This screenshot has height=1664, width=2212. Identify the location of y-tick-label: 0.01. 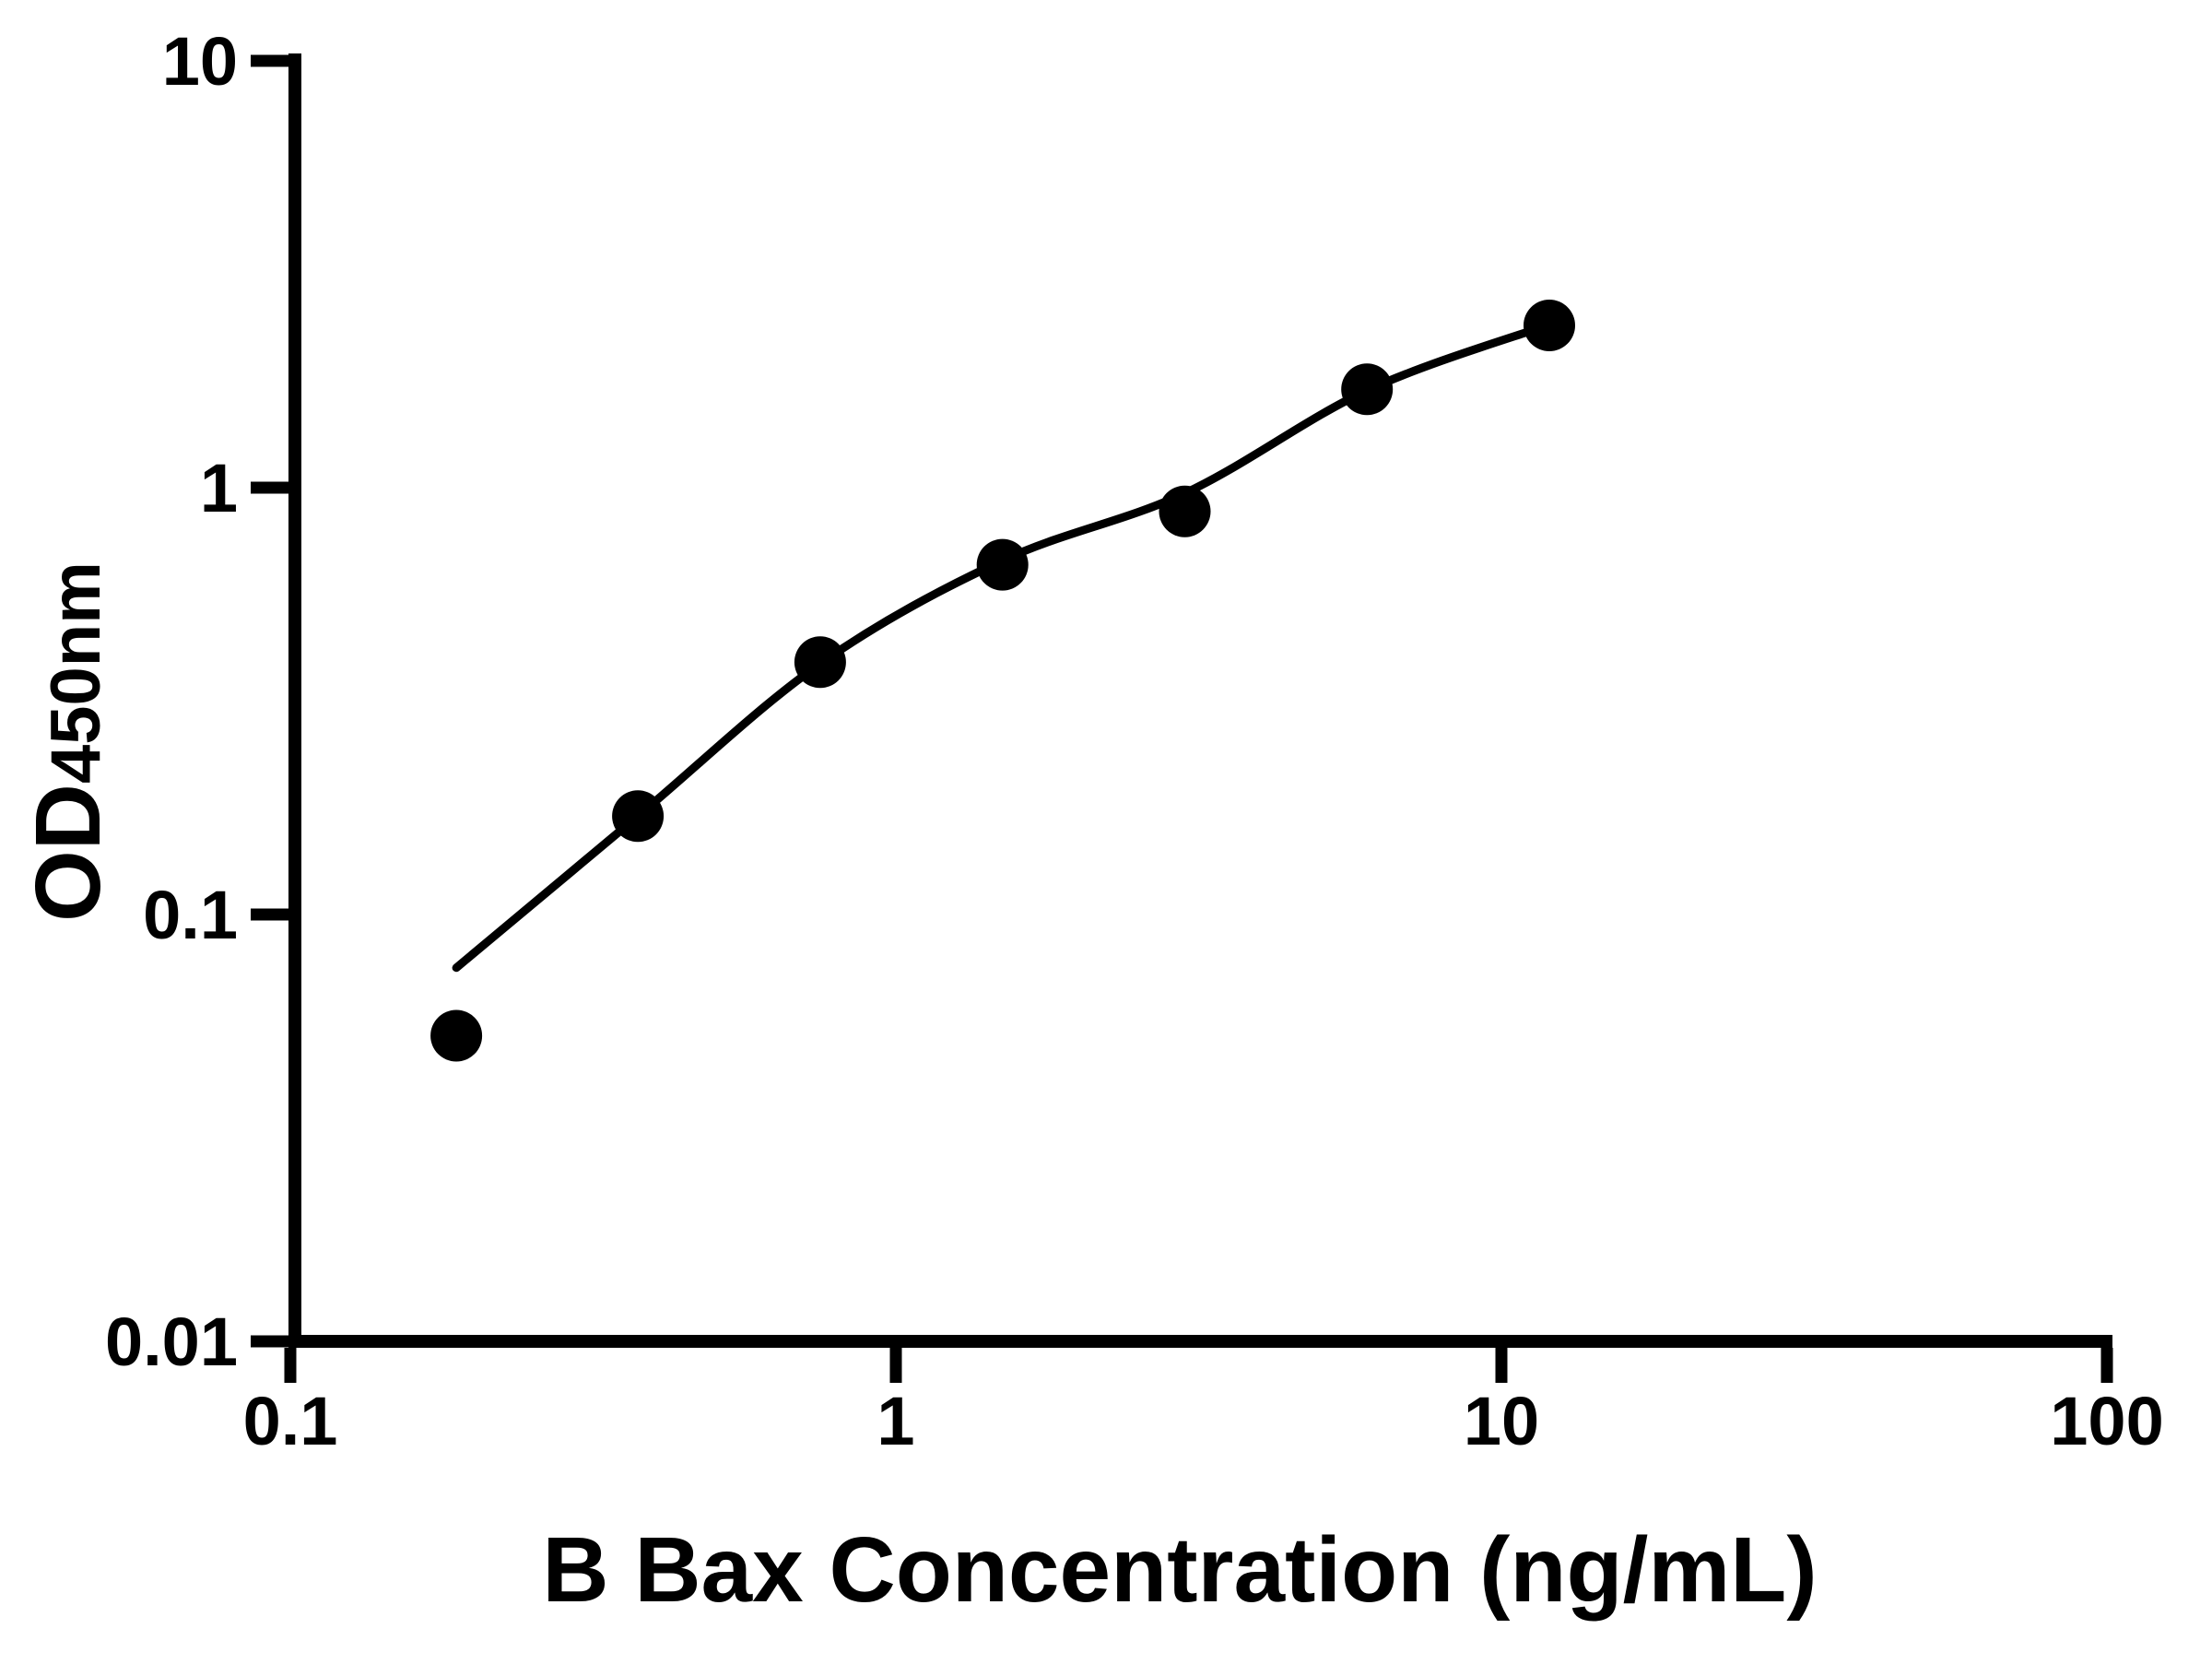
(171, 1342).